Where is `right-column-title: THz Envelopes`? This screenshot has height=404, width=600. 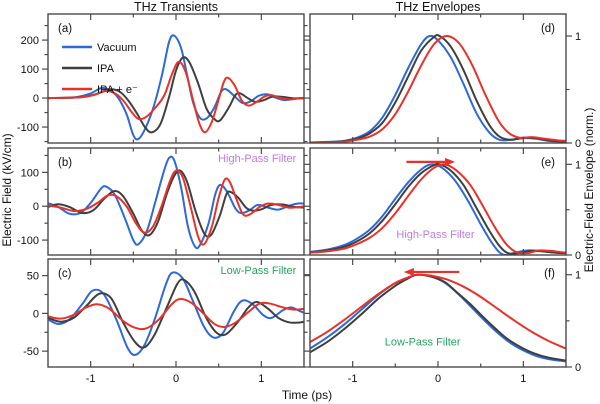
right-column-title: THz Envelopes is located at coordinates (438, 7).